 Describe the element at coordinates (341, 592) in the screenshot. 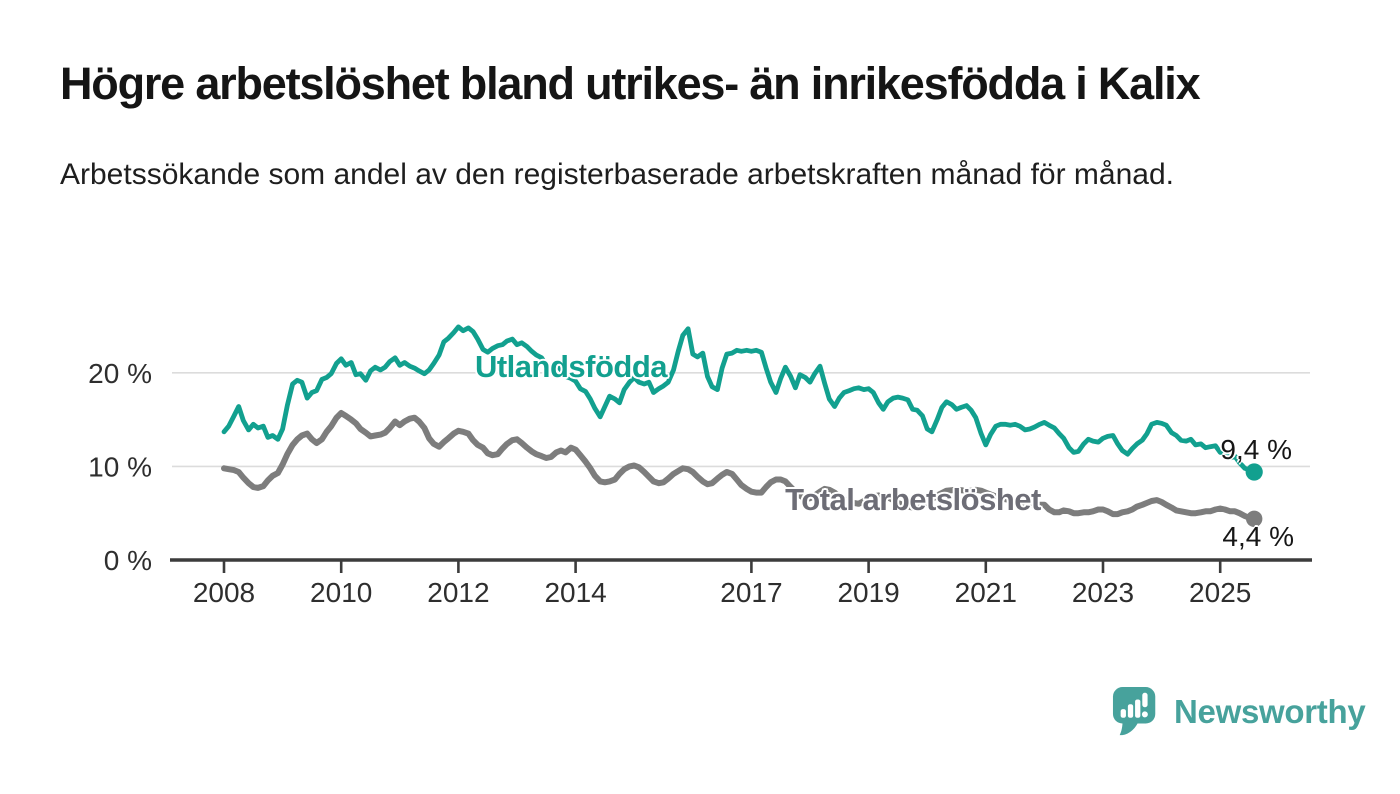

I see `x-tick-label-2010: 2010` at that location.